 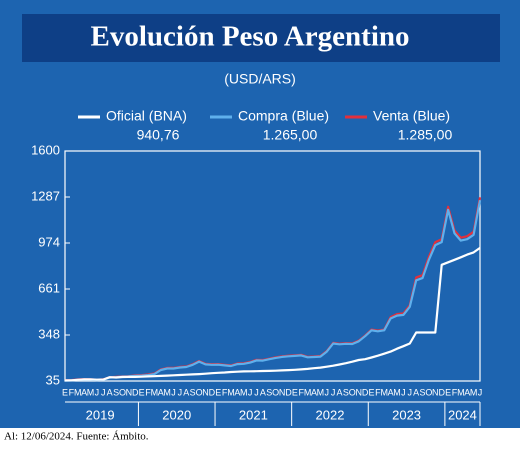 I want to click on chart-subtitle: (USD/ARS), so click(x=260, y=79).